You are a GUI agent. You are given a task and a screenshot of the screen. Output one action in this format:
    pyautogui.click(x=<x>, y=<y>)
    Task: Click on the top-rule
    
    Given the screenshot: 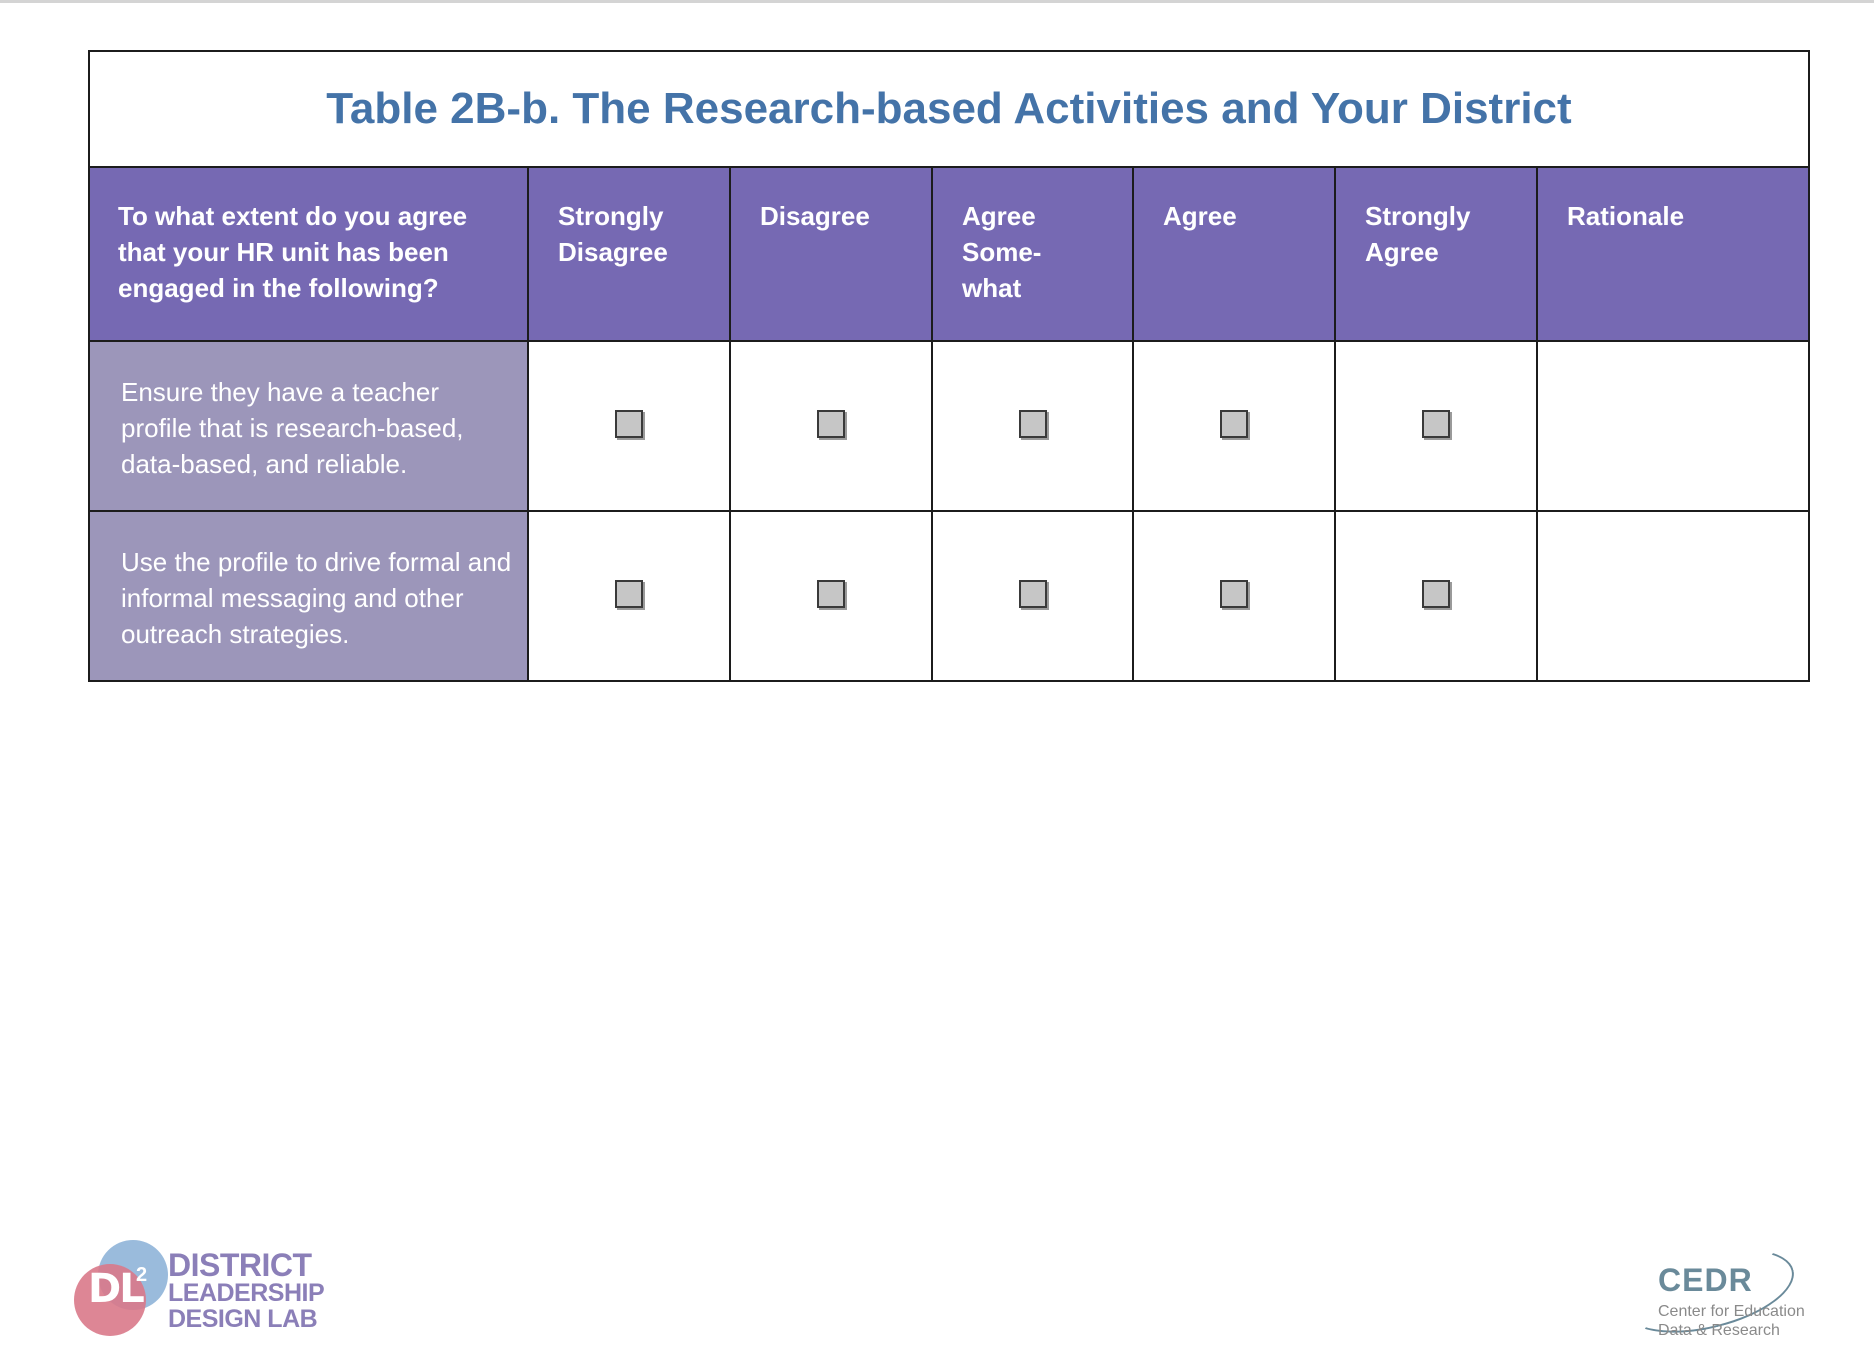 What is the action you would take?
    pyautogui.click(x=937, y=1)
    